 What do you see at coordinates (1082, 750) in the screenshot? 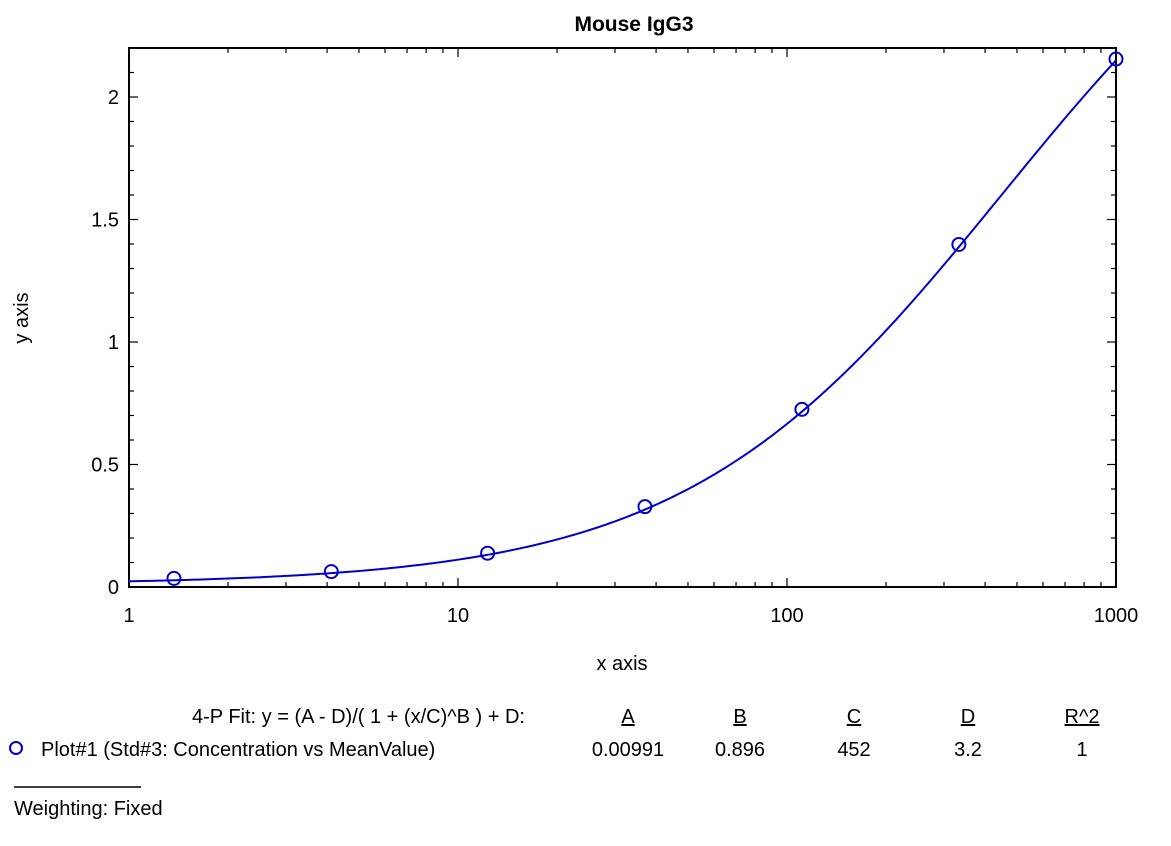
I see `value-r2: 1` at bounding box center [1082, 750].